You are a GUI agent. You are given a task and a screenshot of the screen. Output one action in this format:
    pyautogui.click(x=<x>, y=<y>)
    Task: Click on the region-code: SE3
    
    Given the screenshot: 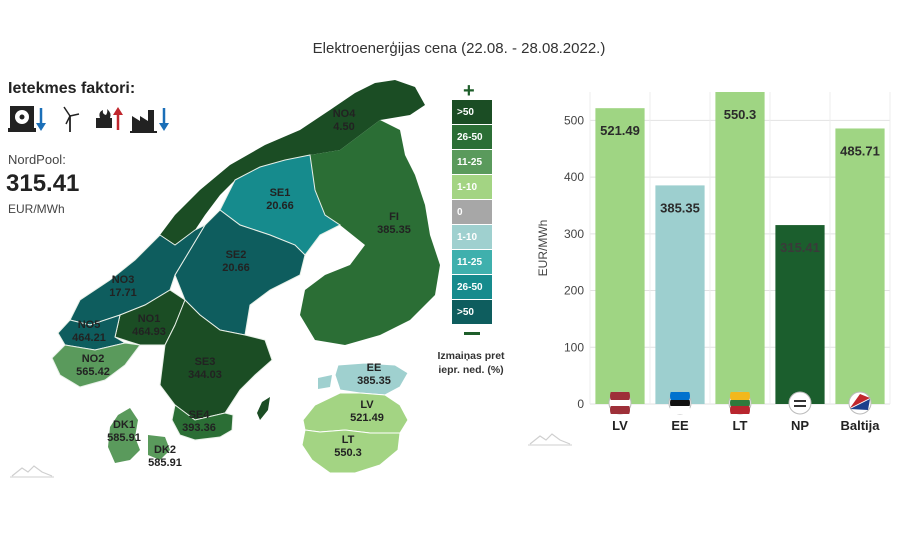 What is the action you would take?
    pyautogui.click(x=205, y=362)
    